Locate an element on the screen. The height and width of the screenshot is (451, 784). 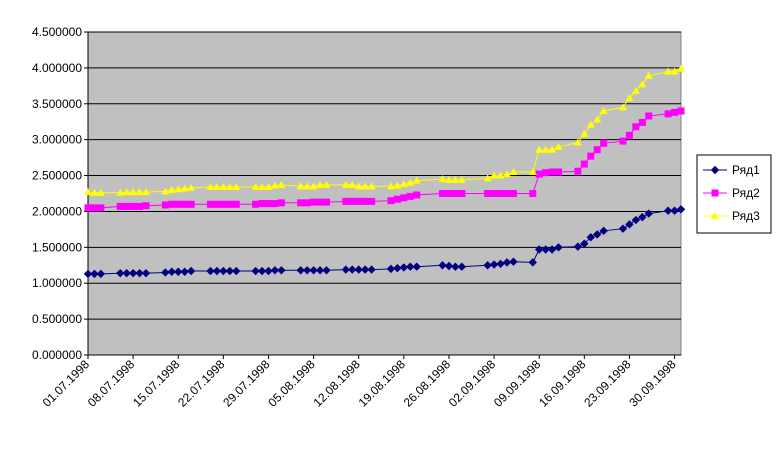
x-tick-label: 09.09.1998 is located at coordinates (517, 383).